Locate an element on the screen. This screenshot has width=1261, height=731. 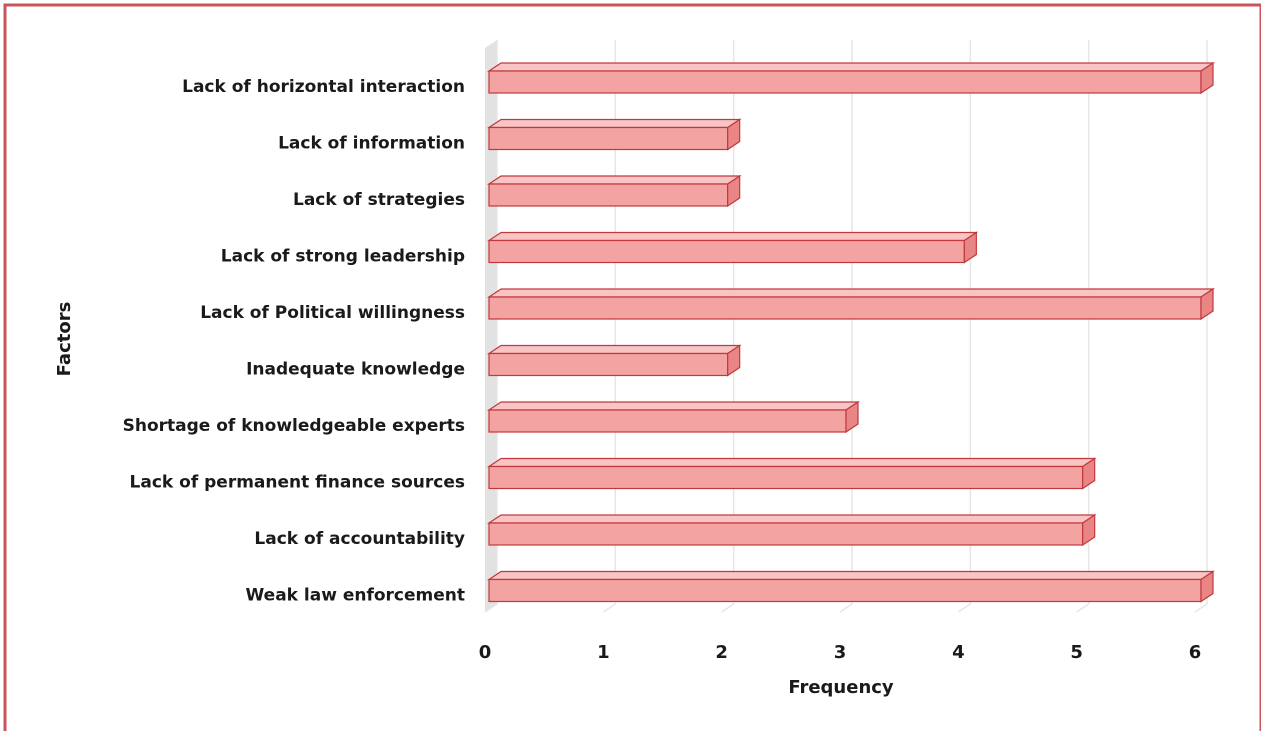
category-label: Lack of Political willingness is located at coordinates (332, 313).